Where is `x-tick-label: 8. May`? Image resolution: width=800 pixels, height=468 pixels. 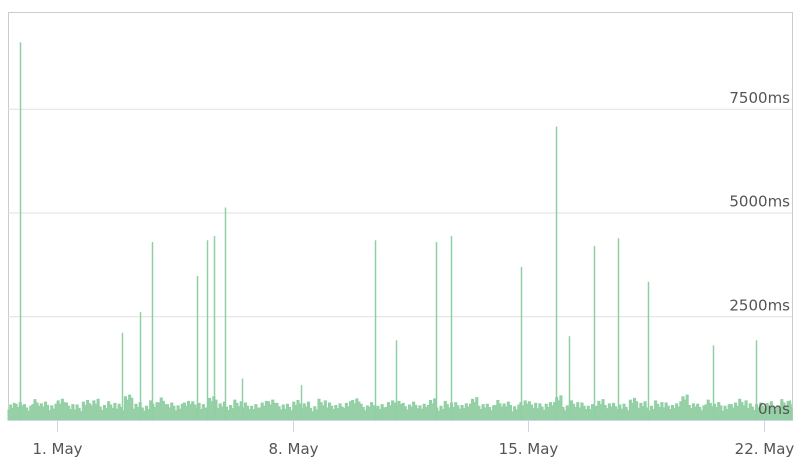
x-tick-label: 8. May is located at coordinates (293, 449).